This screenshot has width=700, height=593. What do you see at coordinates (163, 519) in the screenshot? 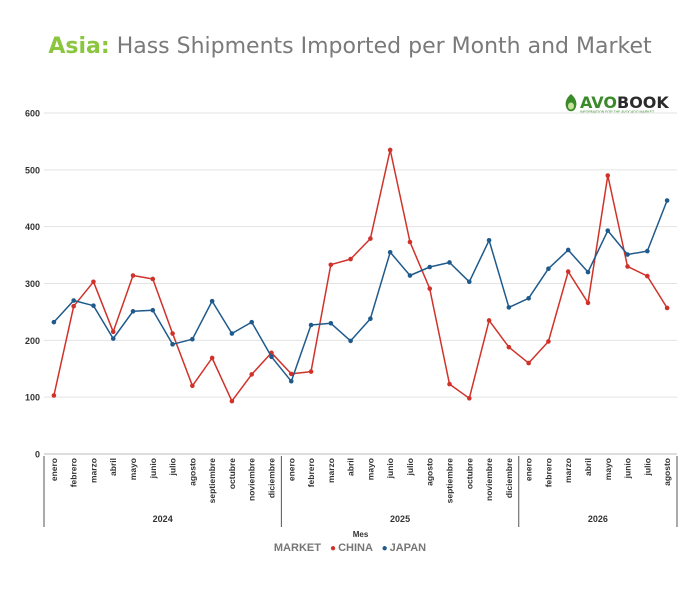
I see `year-label: 2024` at bounding box center [163, 519].